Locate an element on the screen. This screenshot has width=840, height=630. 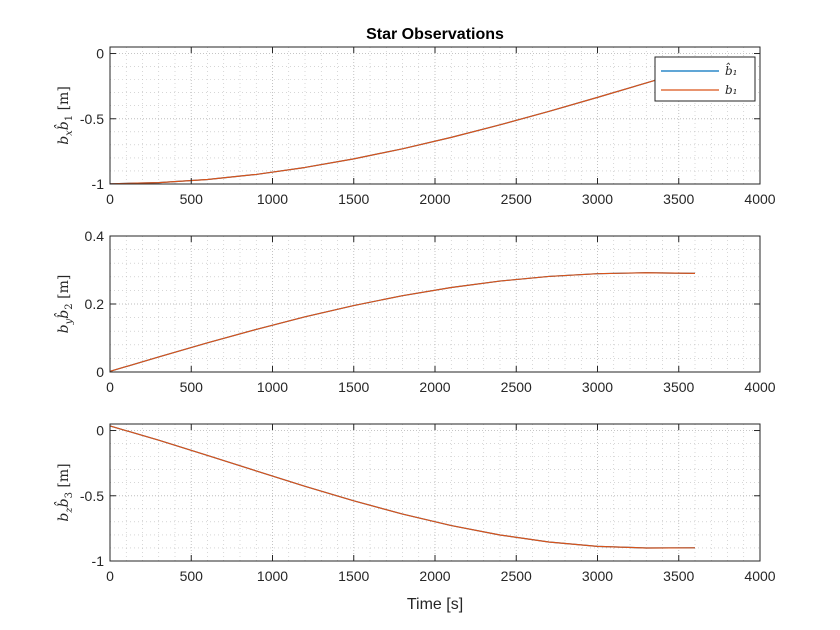
legend: b̂₁ b₁ is located at coordinates (705, 79).